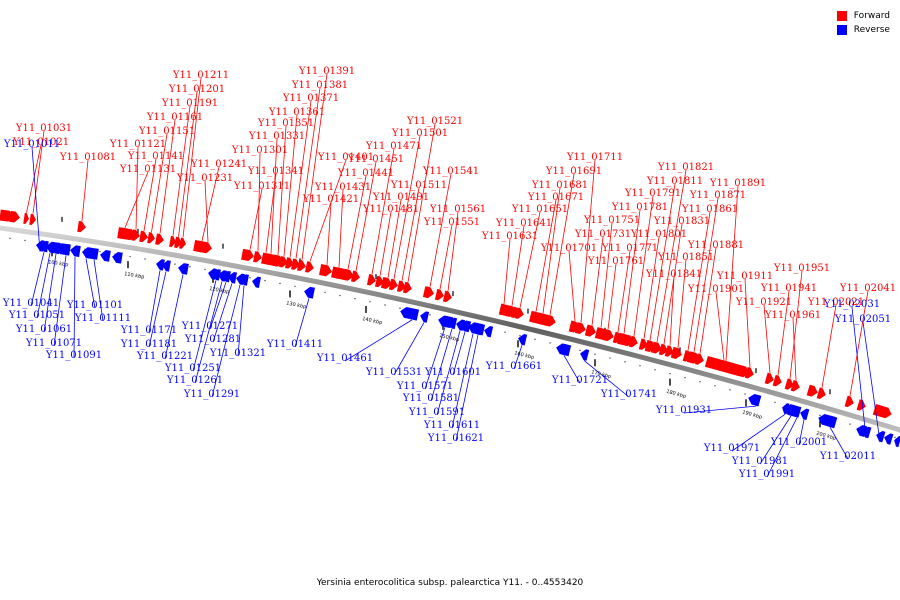 The image size is (900, 600). What do you see at coordinates (36, 315) in the screenshot?
I see `label-y11-01051: Y11_01051` at bounding box center [36, 315].